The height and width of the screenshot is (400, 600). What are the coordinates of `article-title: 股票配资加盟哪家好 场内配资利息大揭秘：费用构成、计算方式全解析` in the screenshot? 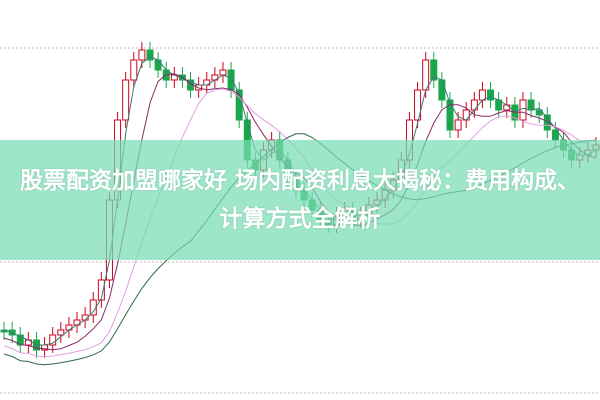 It's located at (299, 200).